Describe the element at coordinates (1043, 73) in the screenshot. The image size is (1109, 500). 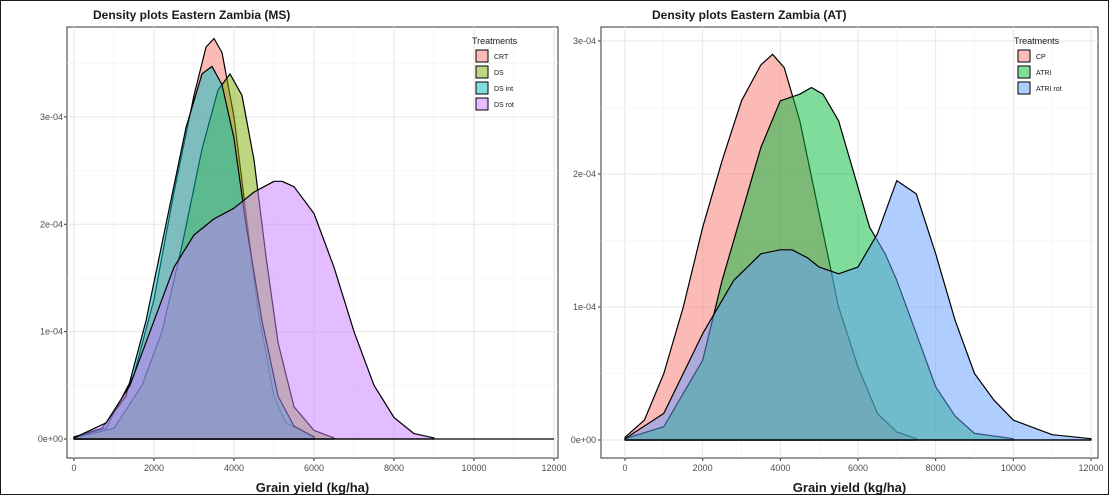
I see `legend-label: ATRI` at that location.